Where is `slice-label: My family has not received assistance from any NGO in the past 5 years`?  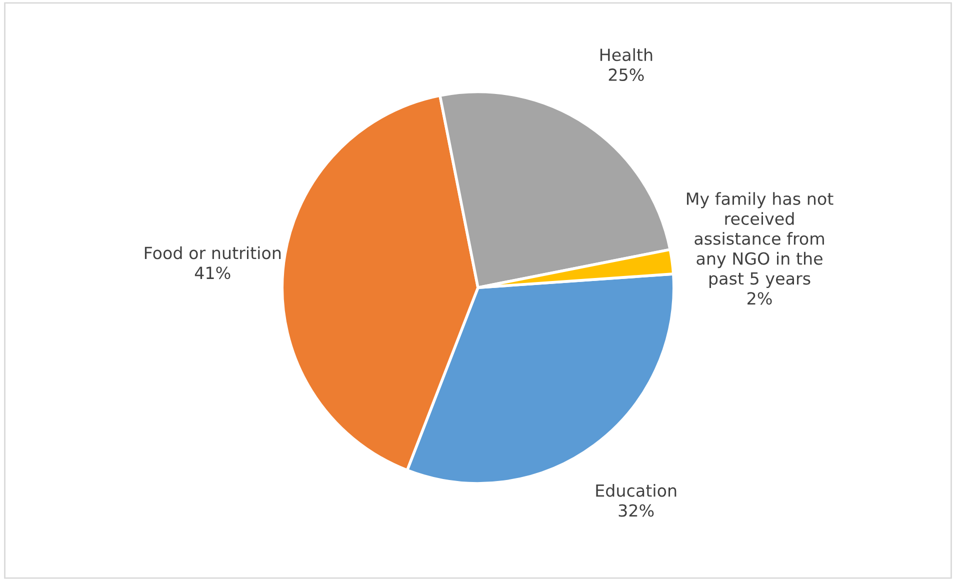
slice-label: My family has not received assistance from any NGO in the past 5 years is located at coordinates (760, 240).